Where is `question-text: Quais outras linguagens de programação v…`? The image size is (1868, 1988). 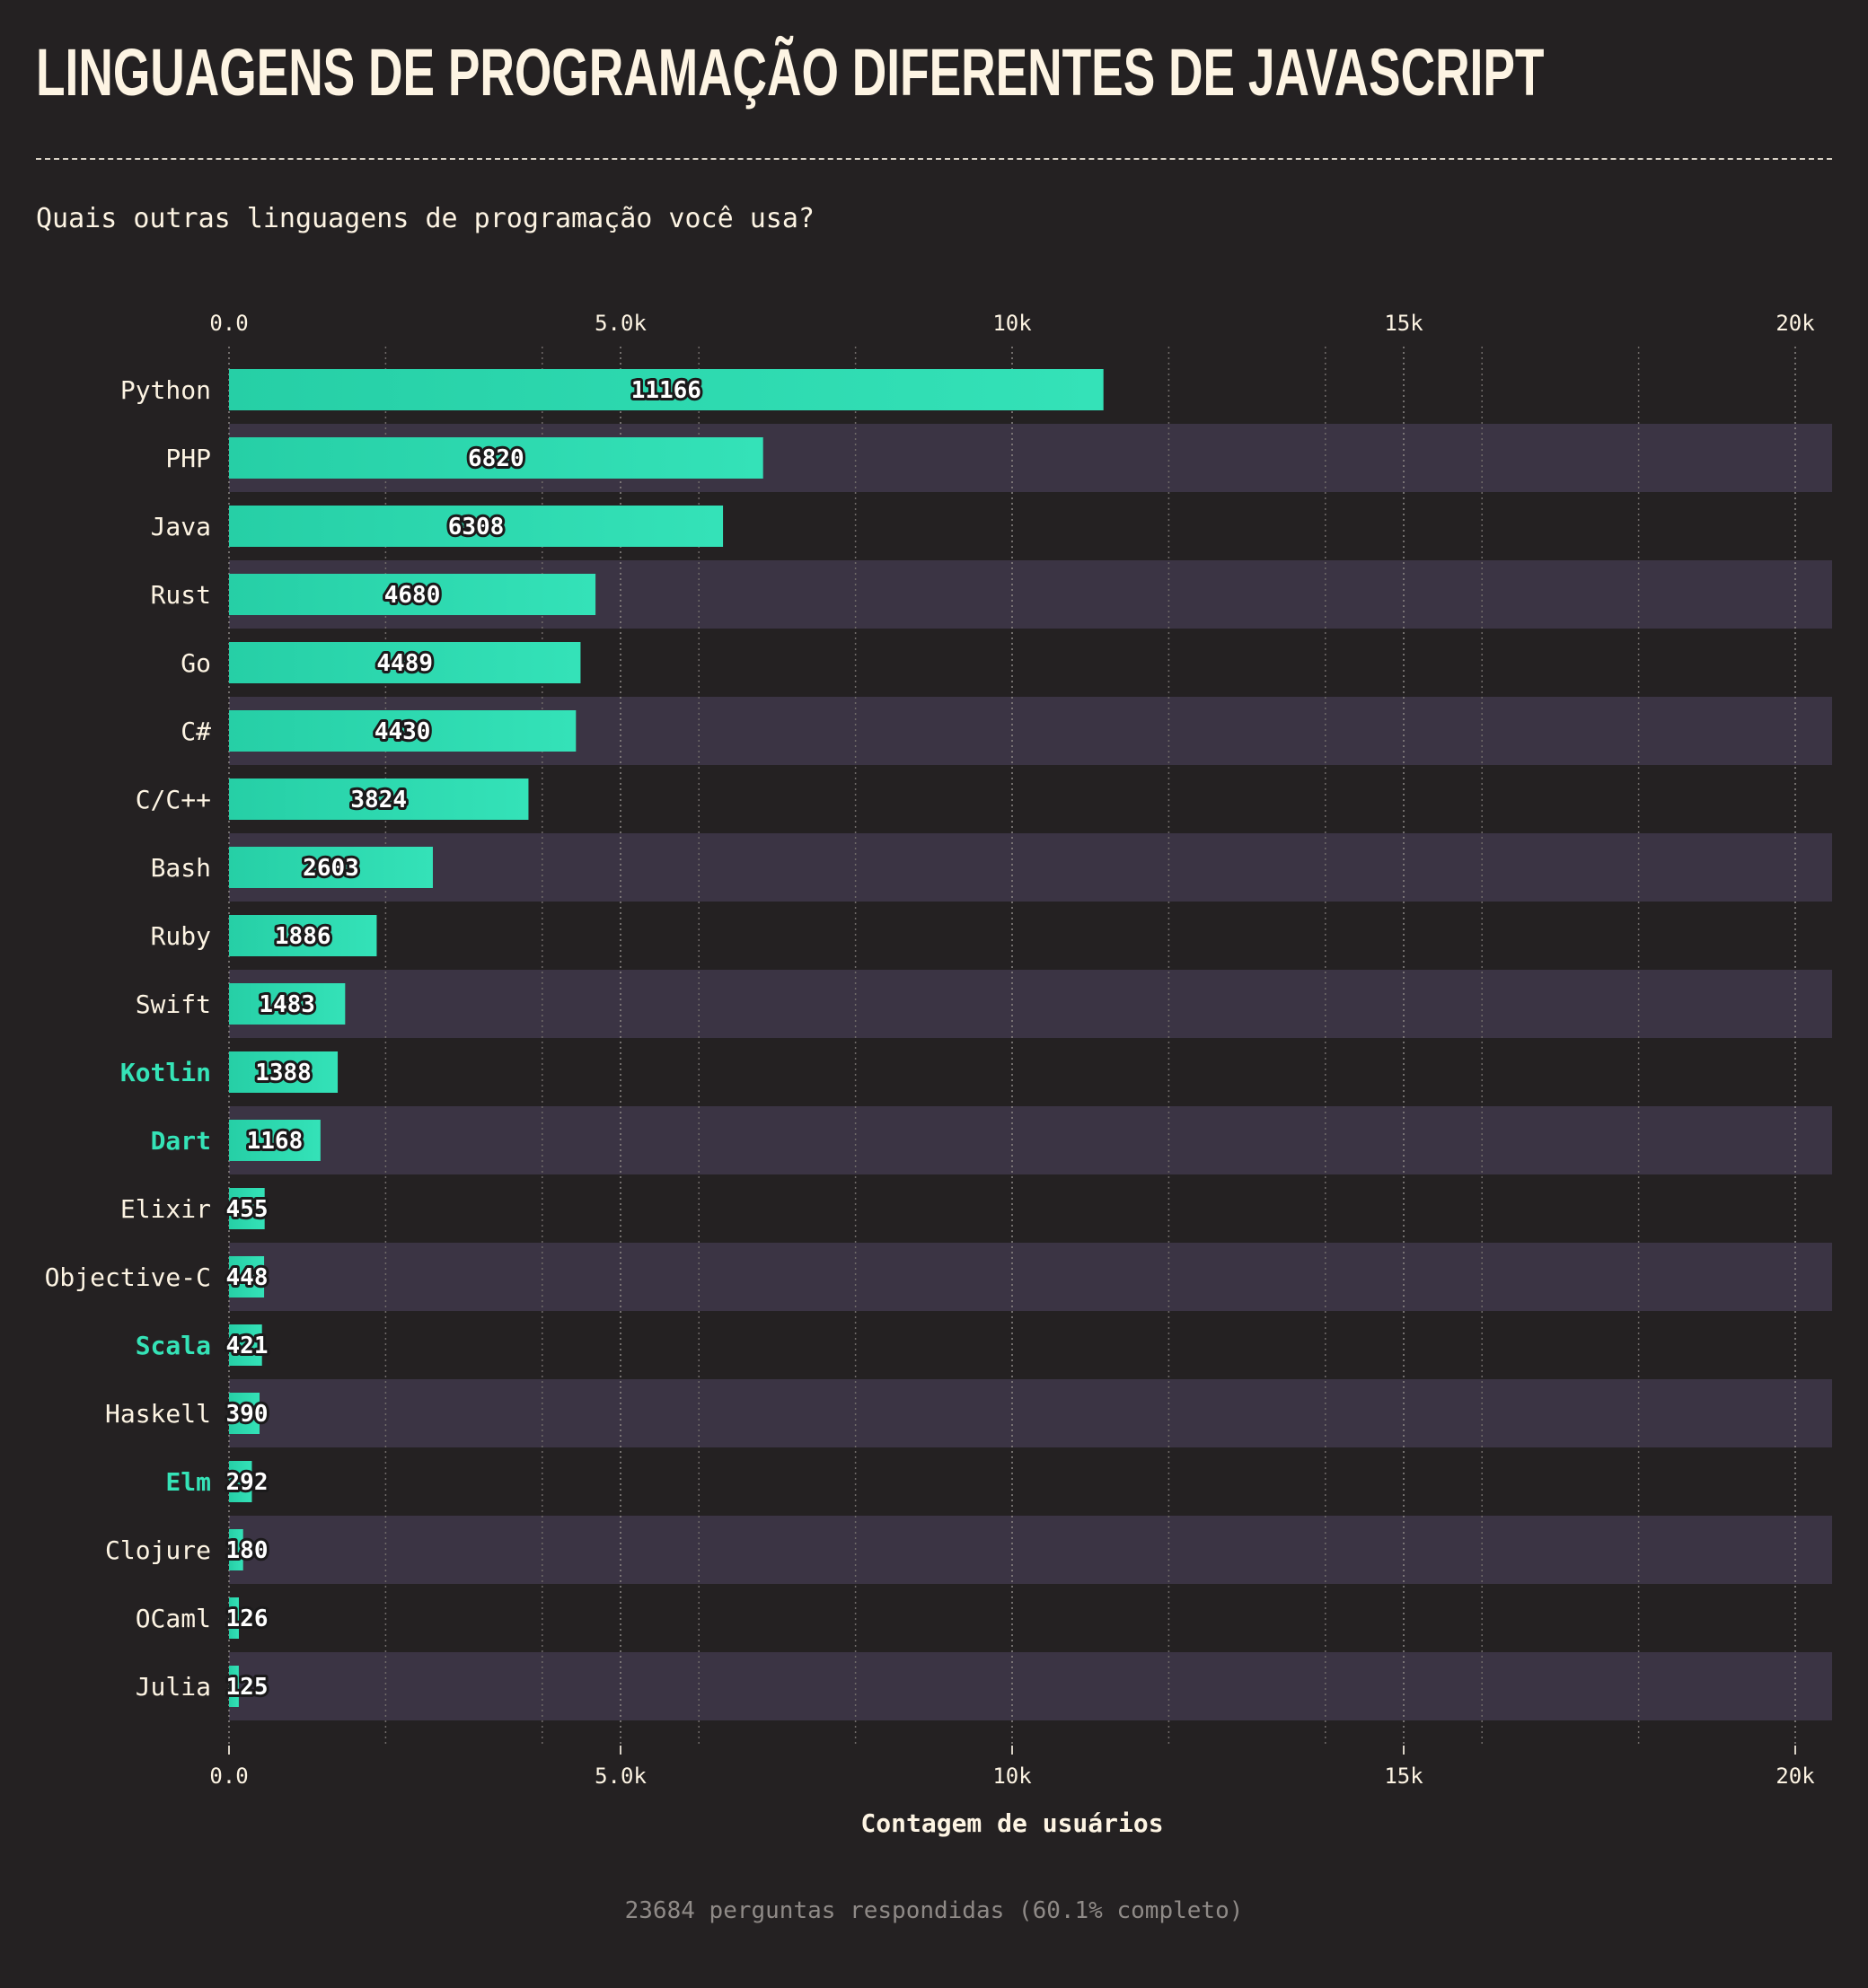
question-text: Quais outras linguagens de programação v… is located at coordinates (425, 218).